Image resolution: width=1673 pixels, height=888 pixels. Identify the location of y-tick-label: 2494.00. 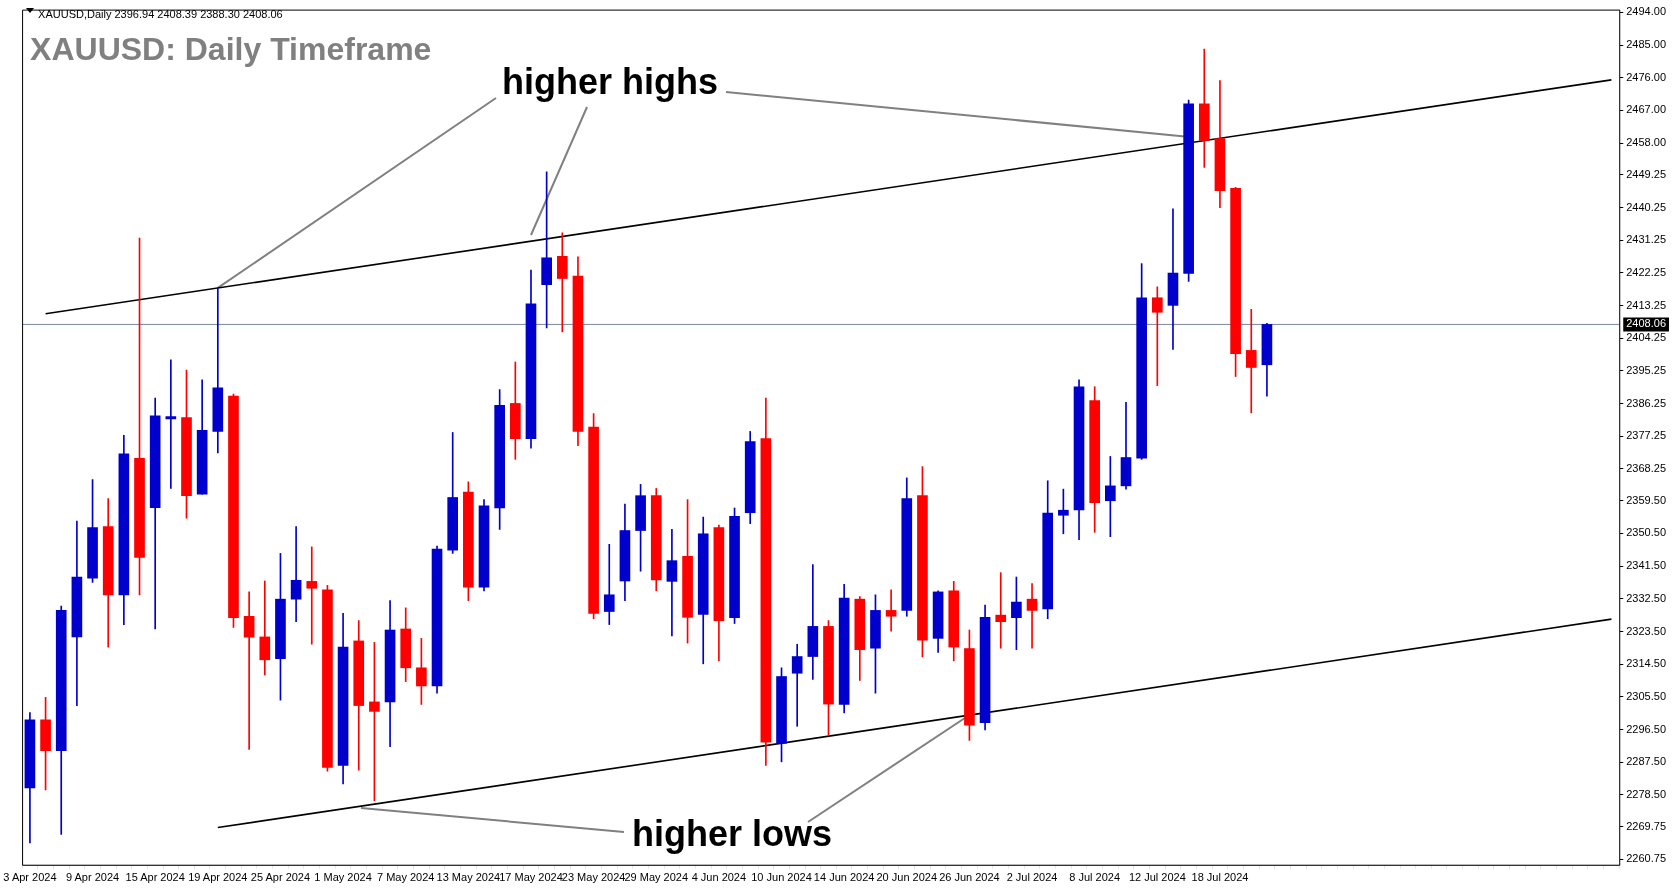
(1646, 11).